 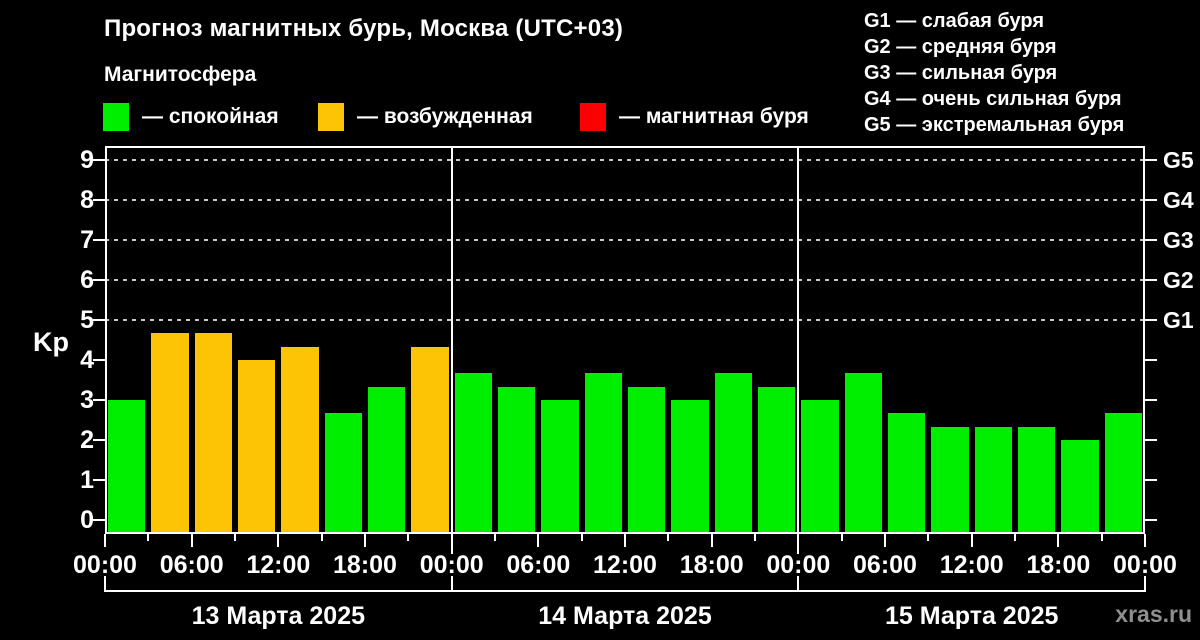 What do you see at coordinates (1178, 160) in the screenshot?
I see `g-scale-label: G5` at bounding box center [1178, 160].